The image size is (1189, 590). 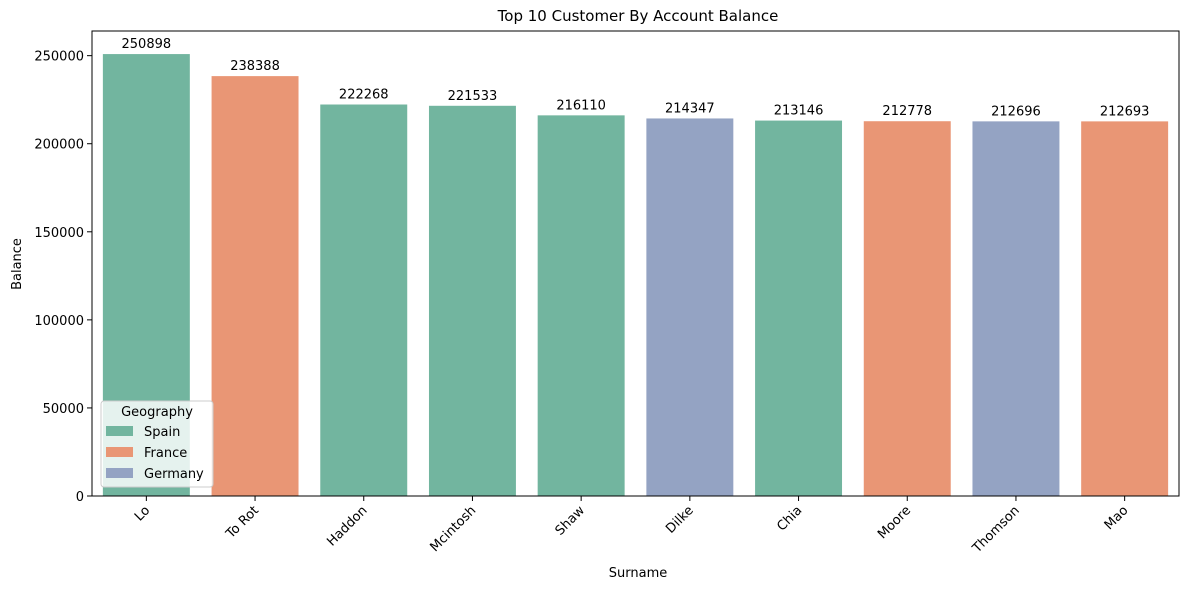 What do you see at coordinates (907, 308) in the screenshot?
I see `bar-moore` at bounding box center [907, 308].